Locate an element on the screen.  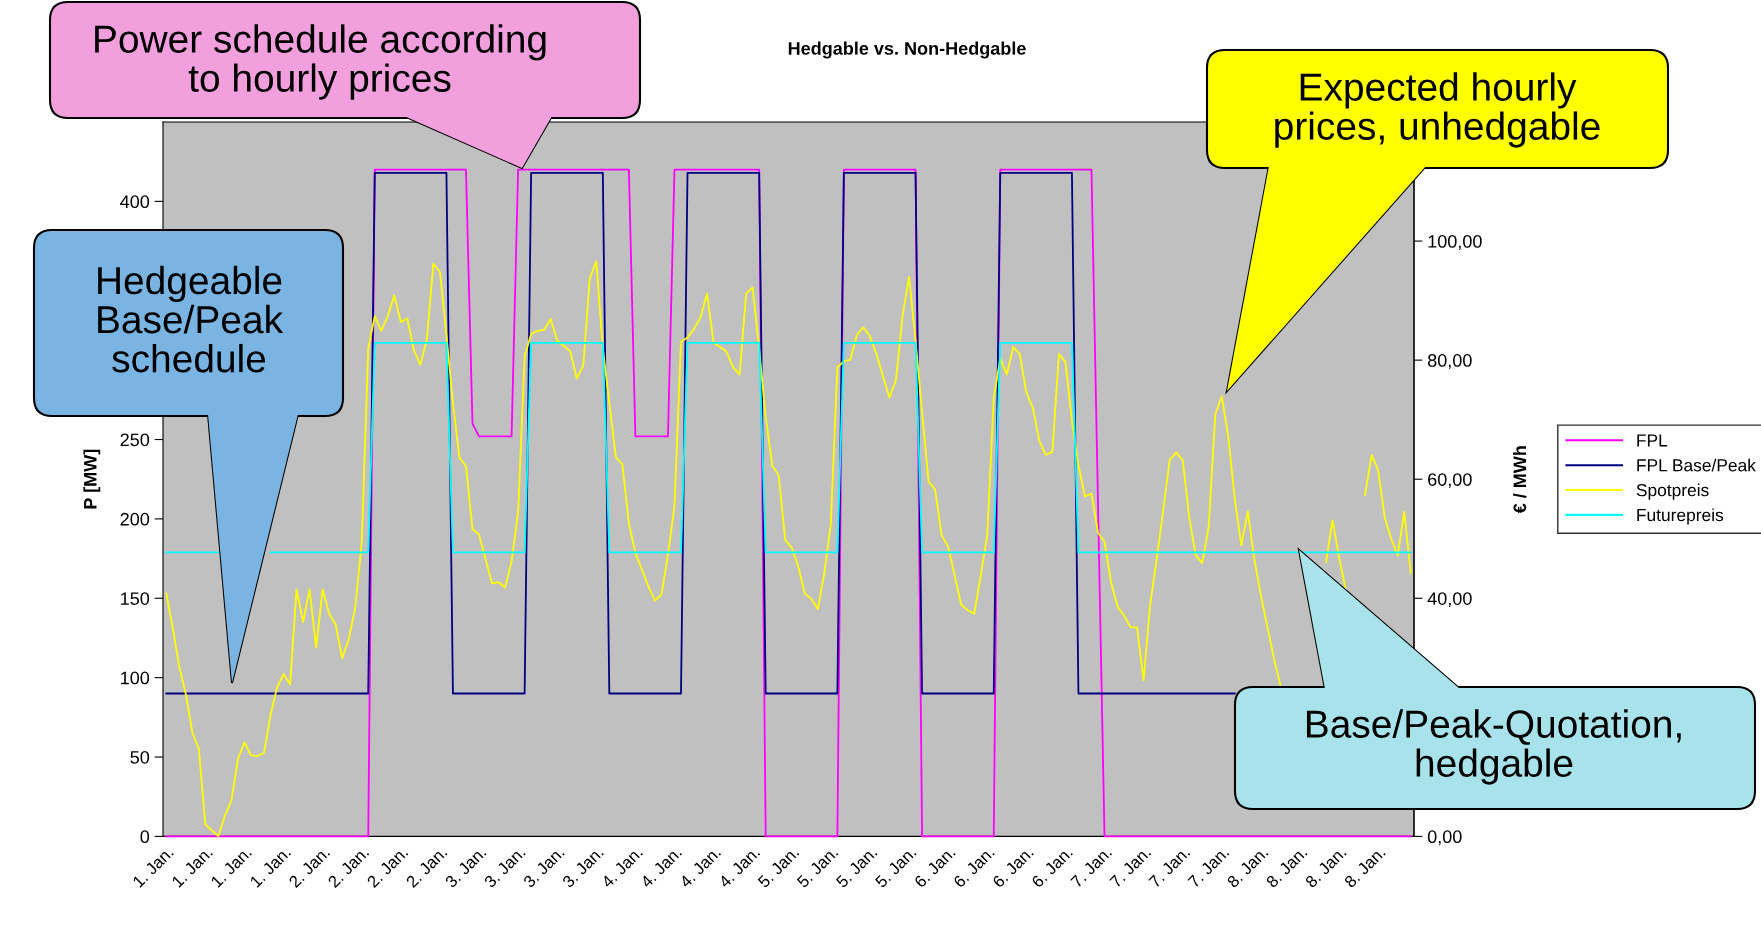
y-axis-title: P [MW] is located at coordinates (92, 479).